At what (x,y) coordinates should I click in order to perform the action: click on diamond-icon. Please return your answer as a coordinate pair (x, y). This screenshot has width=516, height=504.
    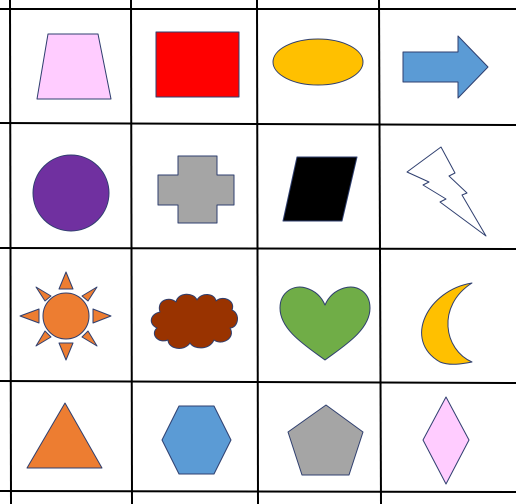
    Looking at the image, I should click on (446, 440).